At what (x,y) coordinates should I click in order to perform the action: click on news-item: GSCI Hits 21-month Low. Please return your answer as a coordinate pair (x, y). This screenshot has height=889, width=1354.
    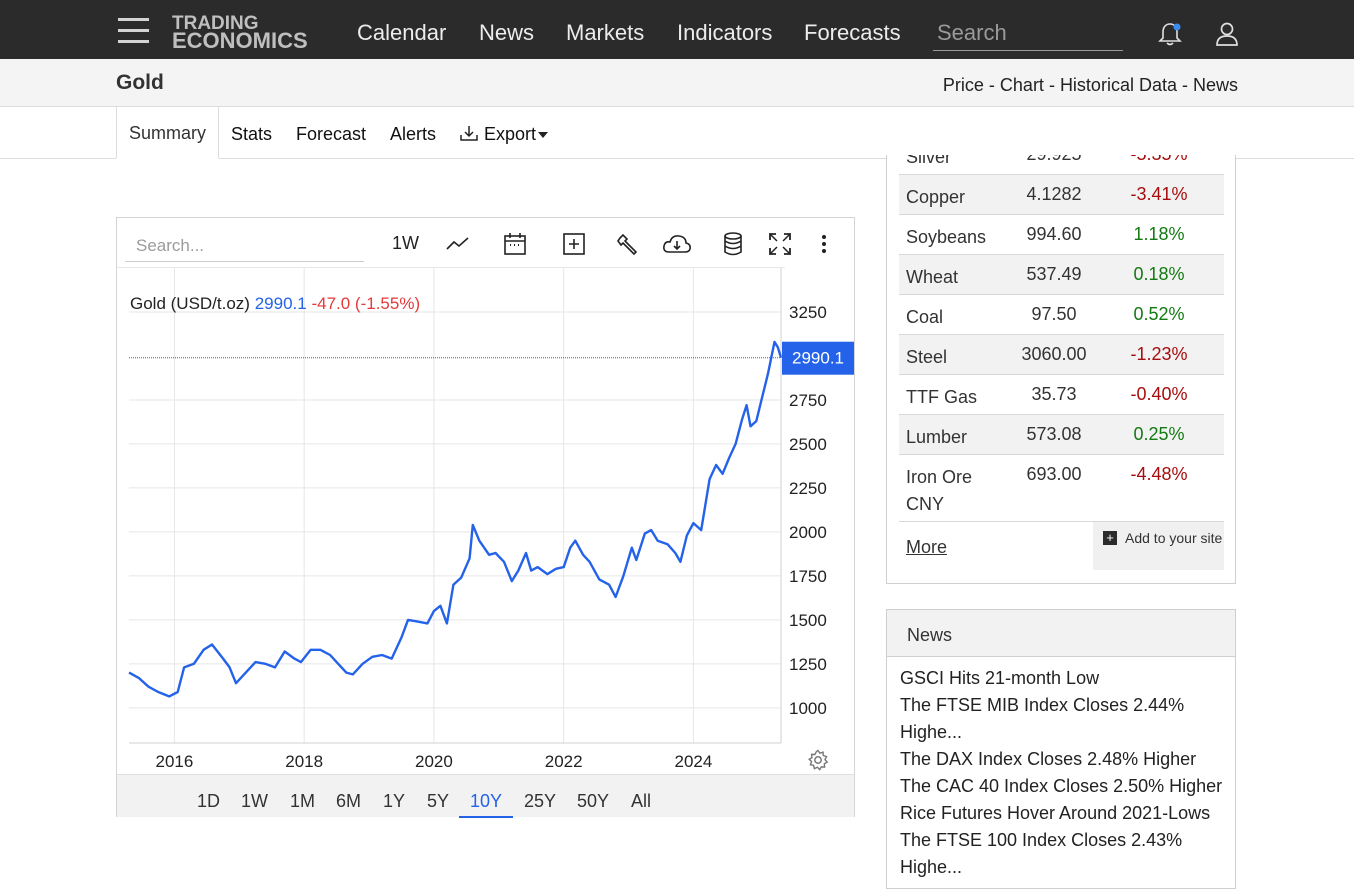
    Looking at the image, I should click on (1000, 678).